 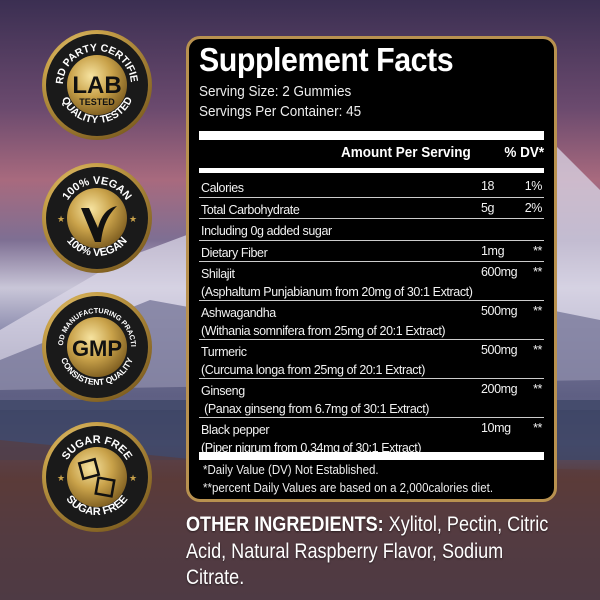 I want to click on divider-bottom, so click(x=371, y=456).